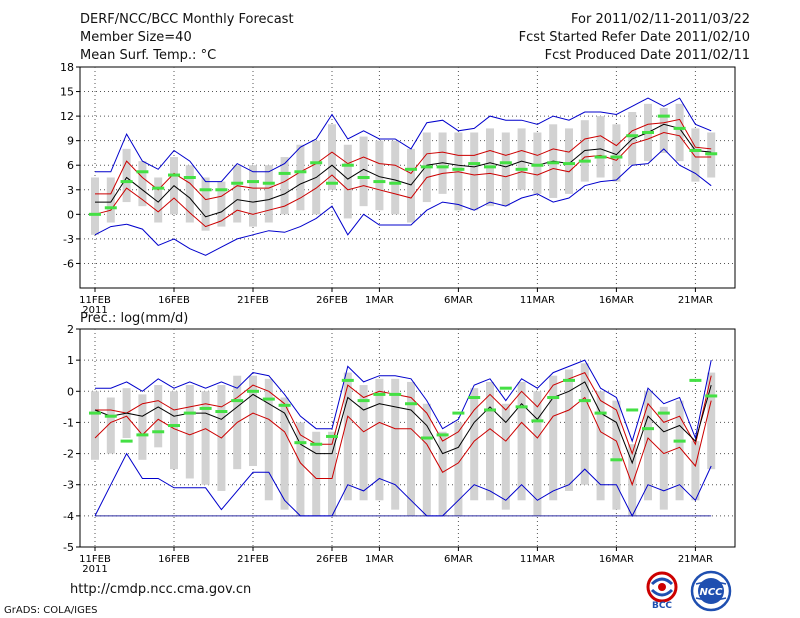 This screenshot has height=618, width=800. I want to click on y-tick-label: 15, so click(67, 92).